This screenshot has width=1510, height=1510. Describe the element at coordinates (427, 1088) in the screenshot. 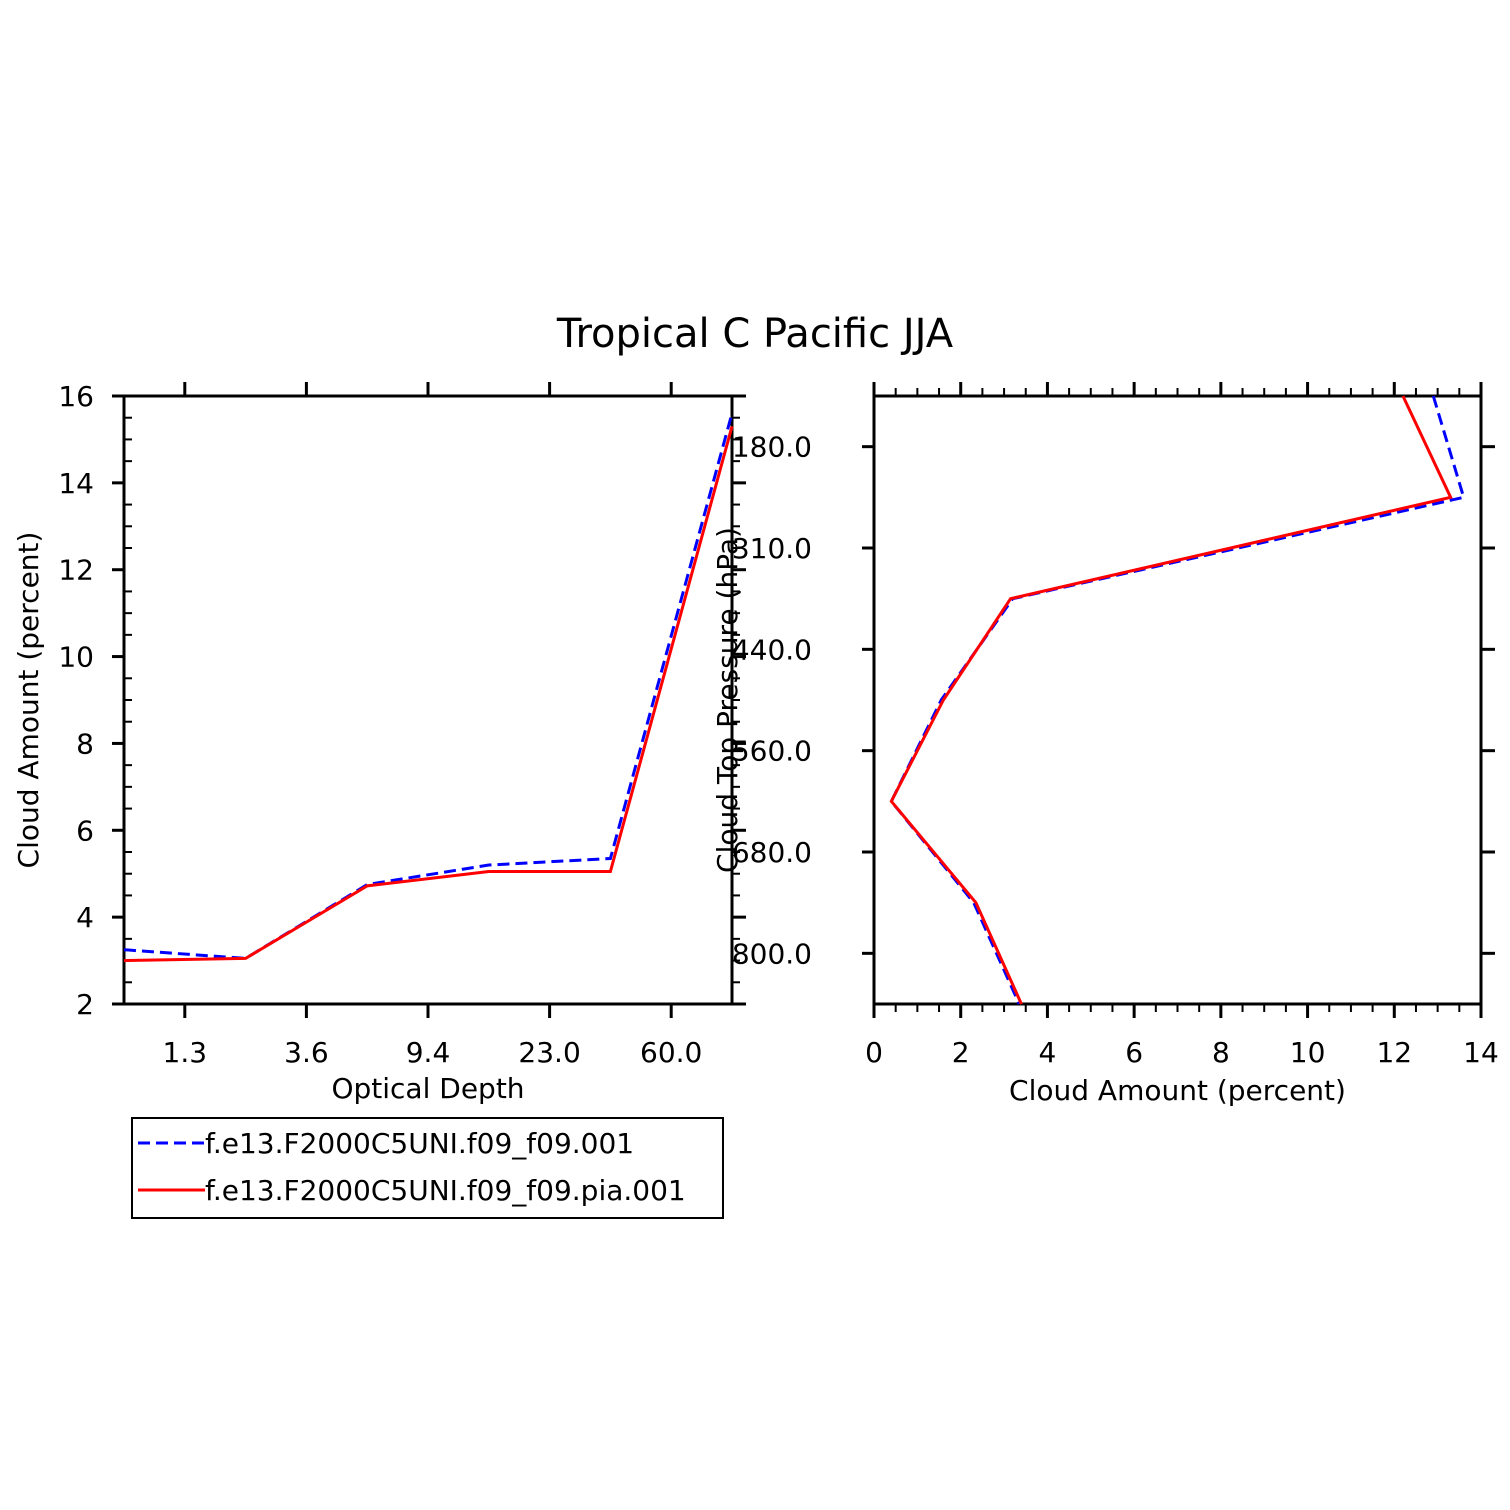

I see `left-x-axis-label: Optical Depth` at that location.